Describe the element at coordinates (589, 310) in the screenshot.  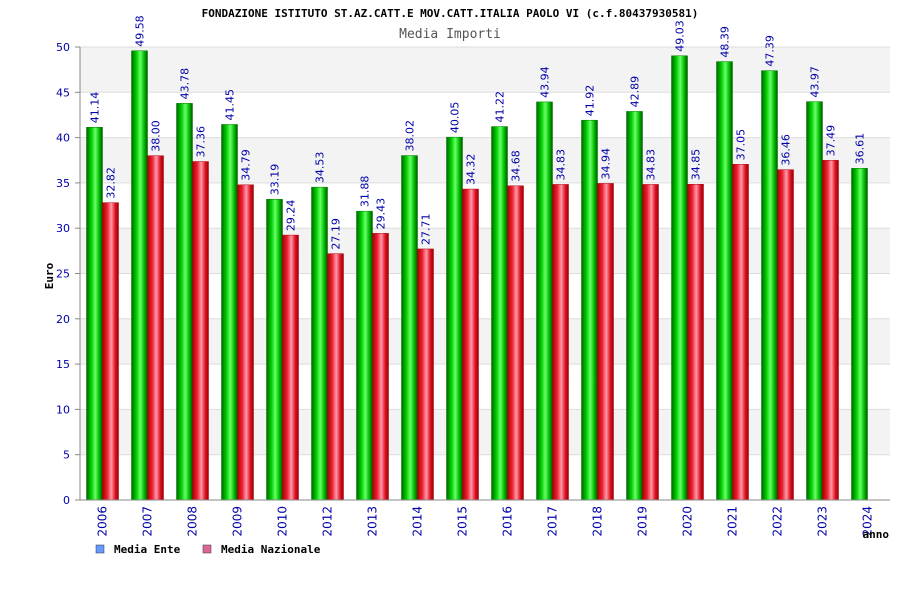
I see `bar-media-ente-2018` at that location.